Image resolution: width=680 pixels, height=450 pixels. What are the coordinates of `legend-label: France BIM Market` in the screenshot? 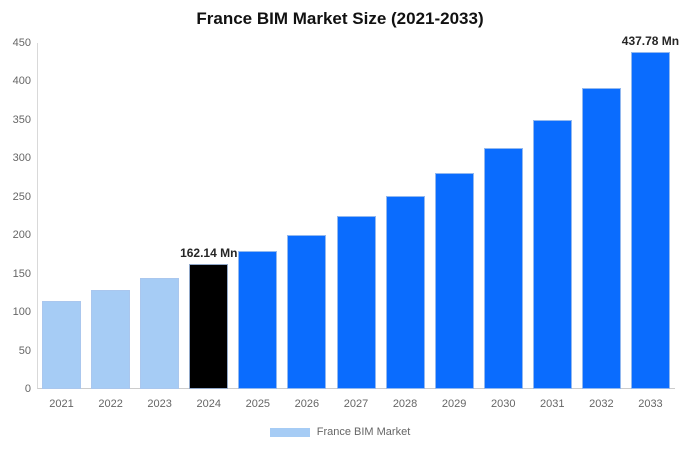 It's located at (363, 432).